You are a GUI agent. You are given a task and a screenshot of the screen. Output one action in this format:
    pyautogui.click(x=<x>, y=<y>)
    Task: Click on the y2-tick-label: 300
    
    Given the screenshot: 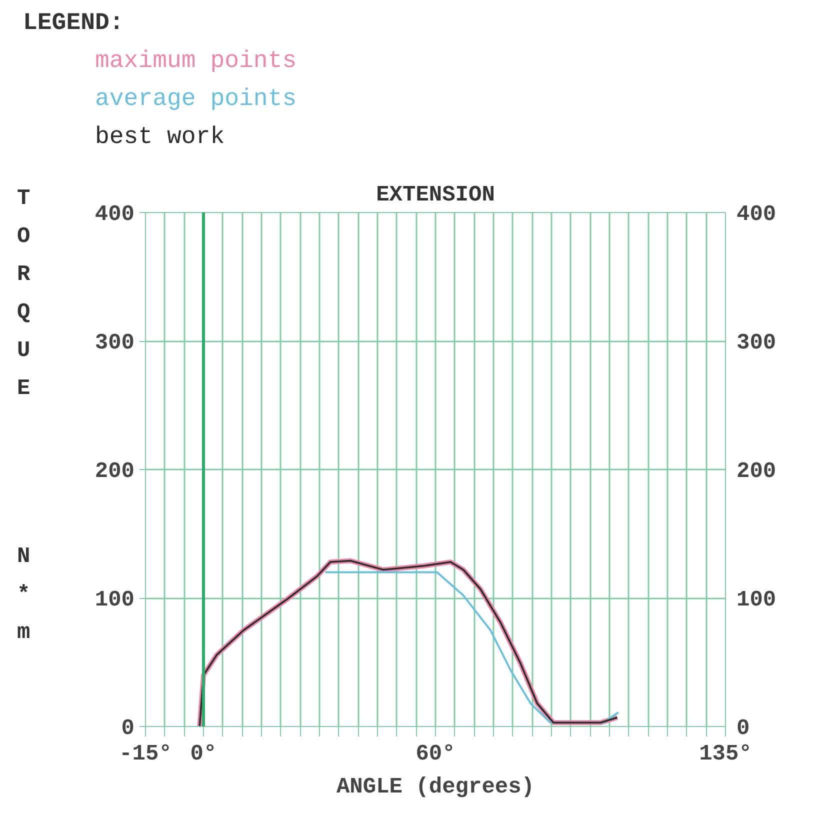 What is the action you would take?
    pyautogui.click(x=756, y=343)
    